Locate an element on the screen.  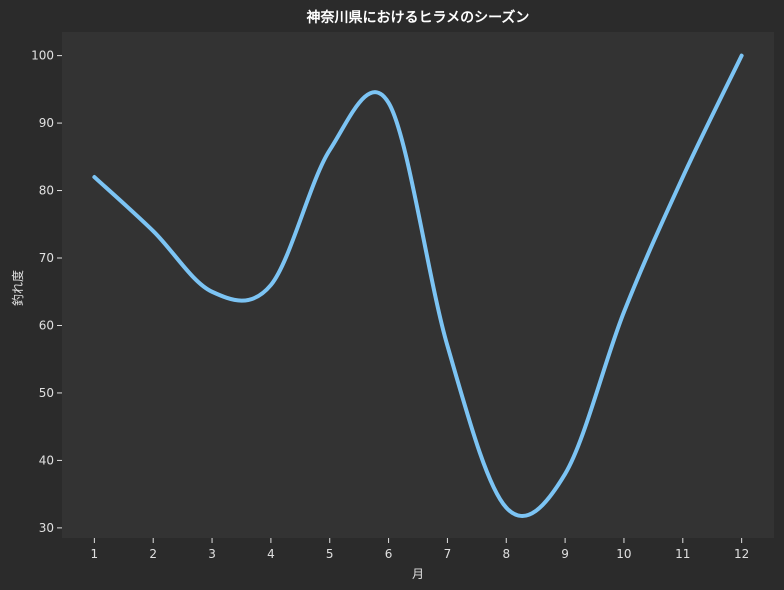
x-axis-label: 月 is located at coordinates (418, 574).